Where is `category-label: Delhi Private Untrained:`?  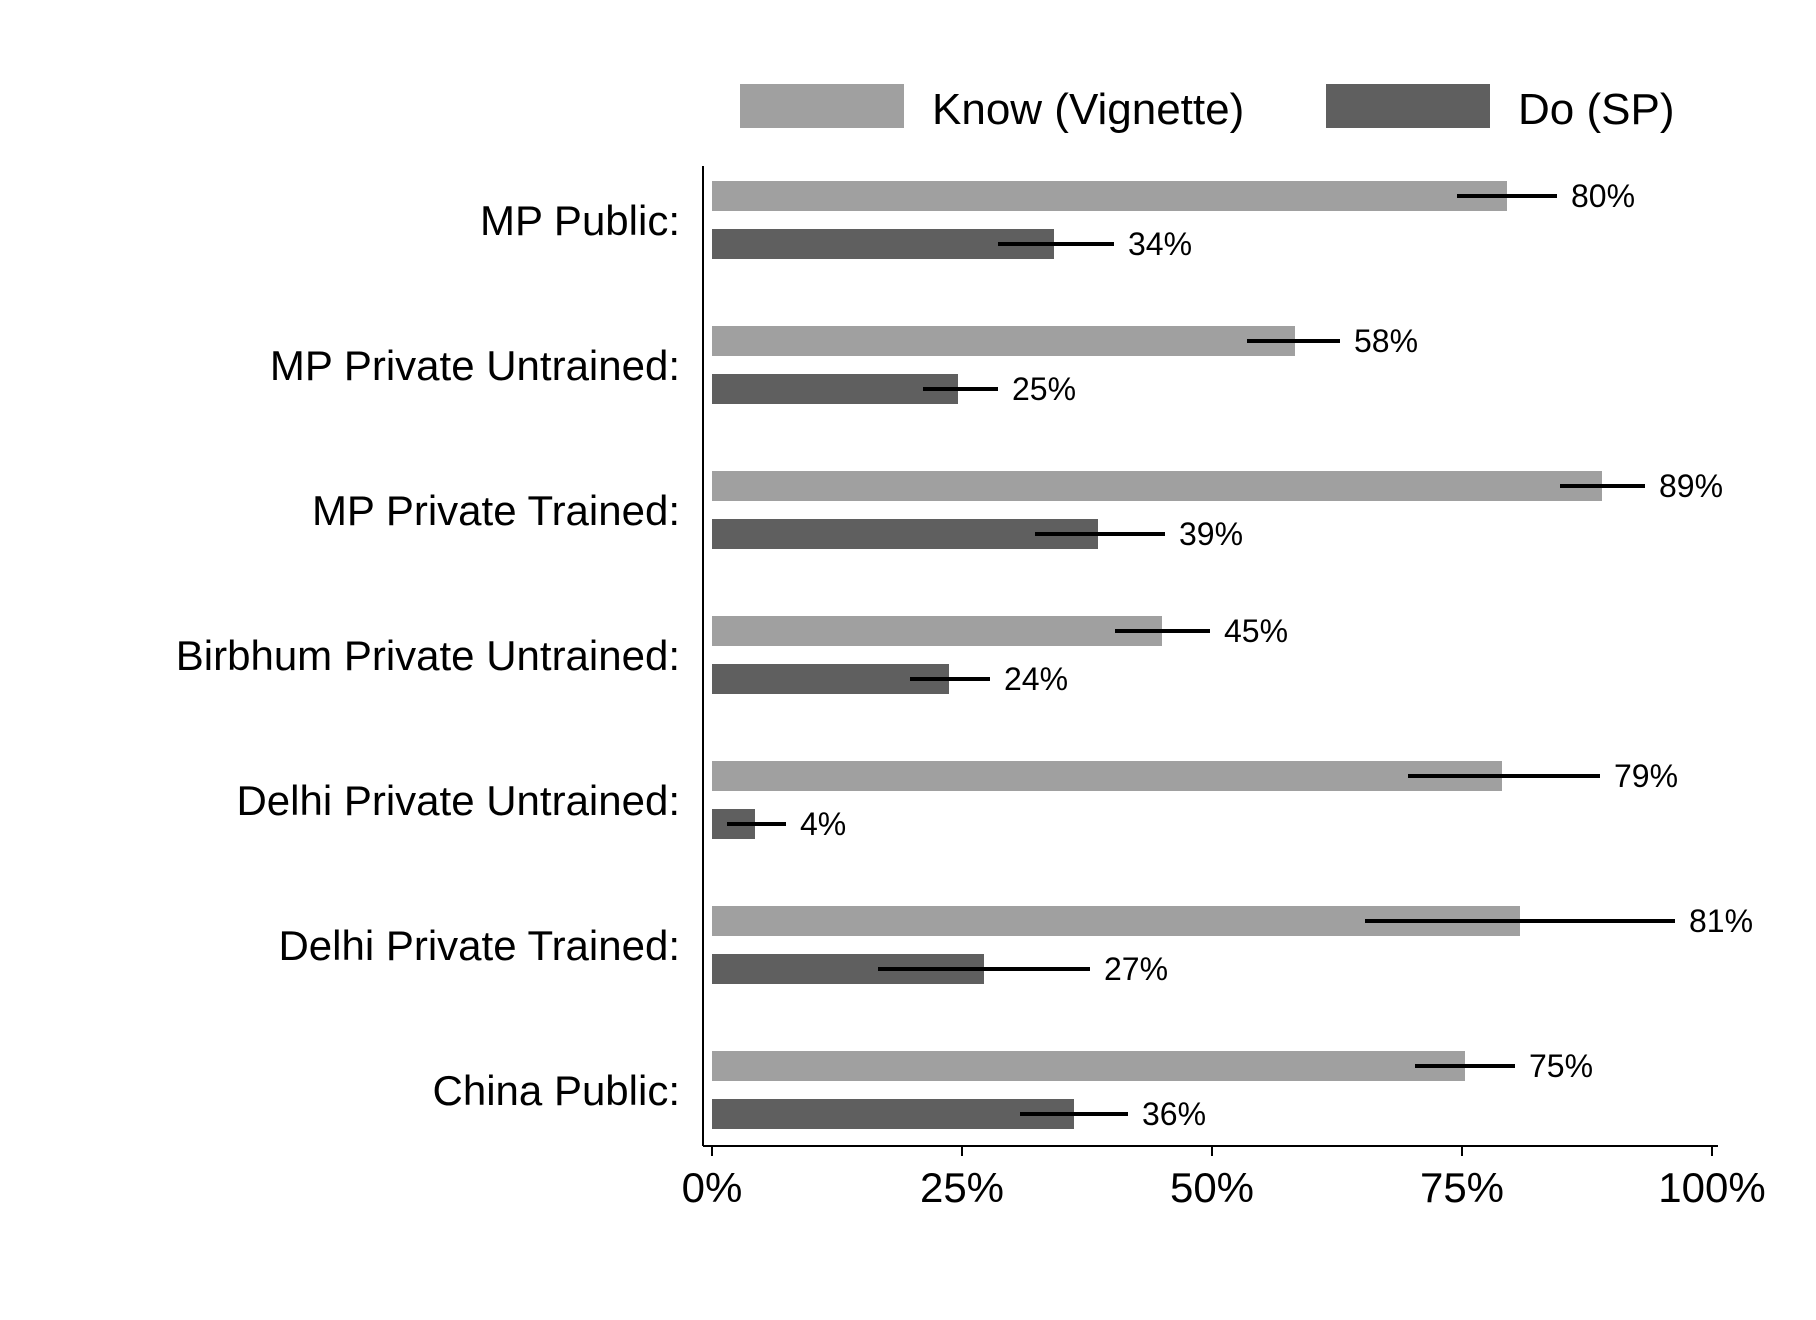 category-label: Delhi Private Untrained: is located at coordinates (458, 800).